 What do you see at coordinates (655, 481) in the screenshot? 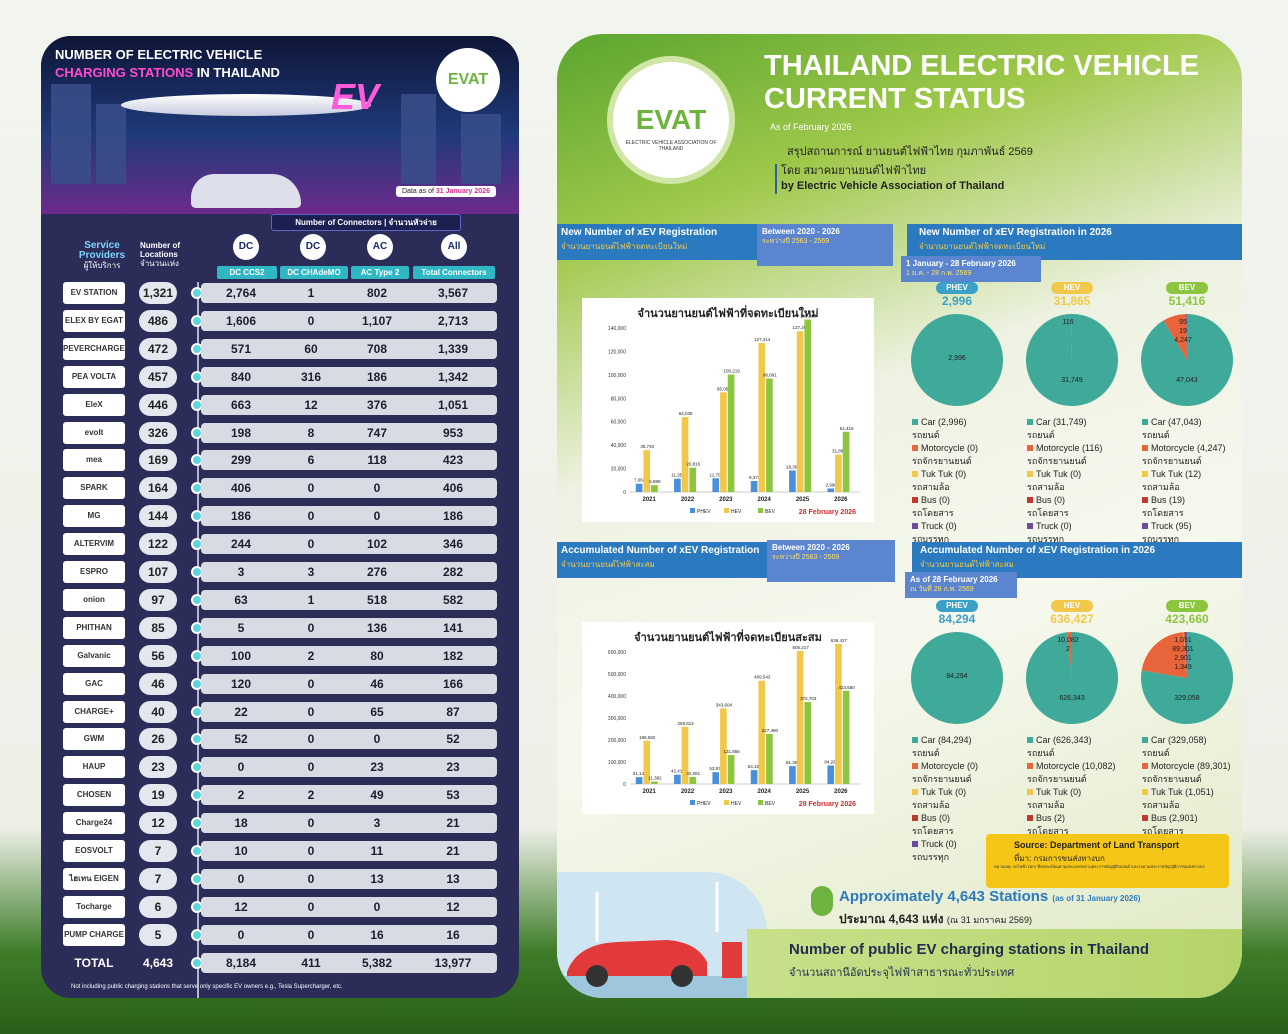
I see `data-label: 5,889` at bounding box center [655, 481].